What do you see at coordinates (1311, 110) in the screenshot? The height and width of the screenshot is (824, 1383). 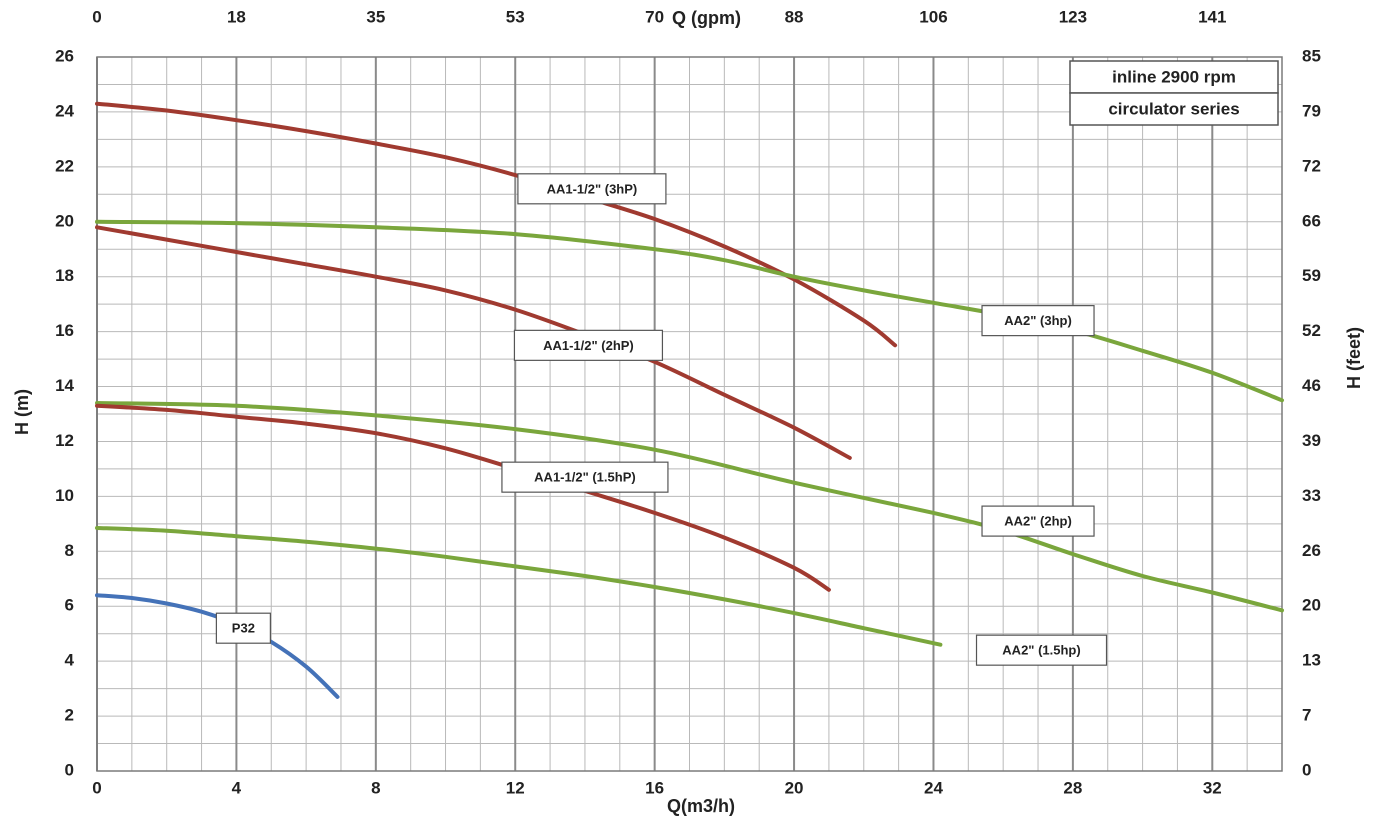 I see `y-right-tick-label: 79` at bounding box center [1311, 110].